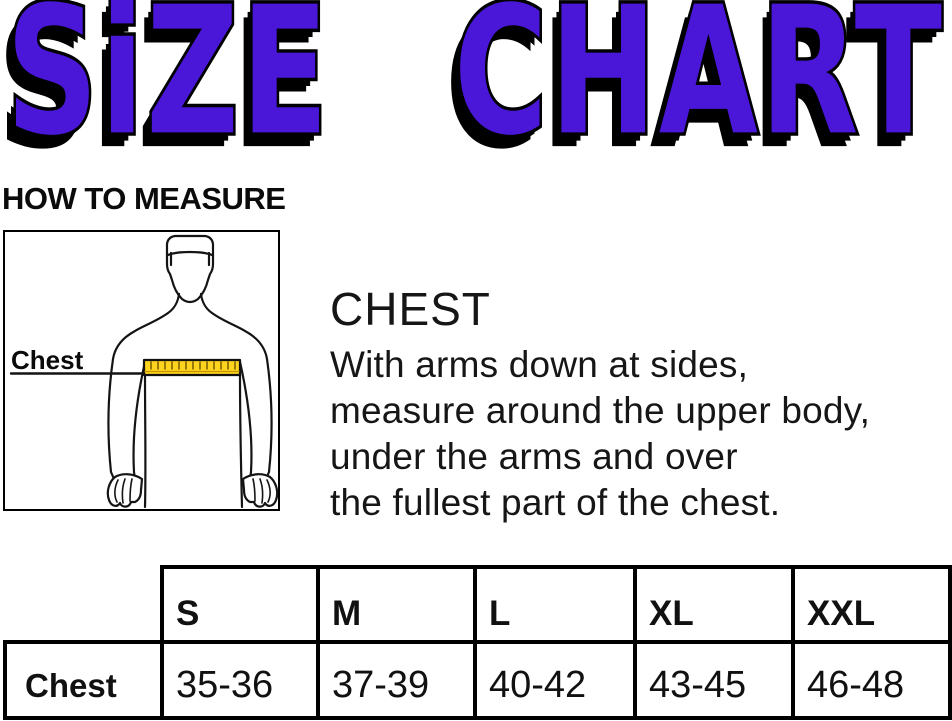 The height and width of the screenshot is (721, 952). What do you see at coordinates (190, 269) in the screenshot?
I see `head-outline` at bounding box center [190, 269].